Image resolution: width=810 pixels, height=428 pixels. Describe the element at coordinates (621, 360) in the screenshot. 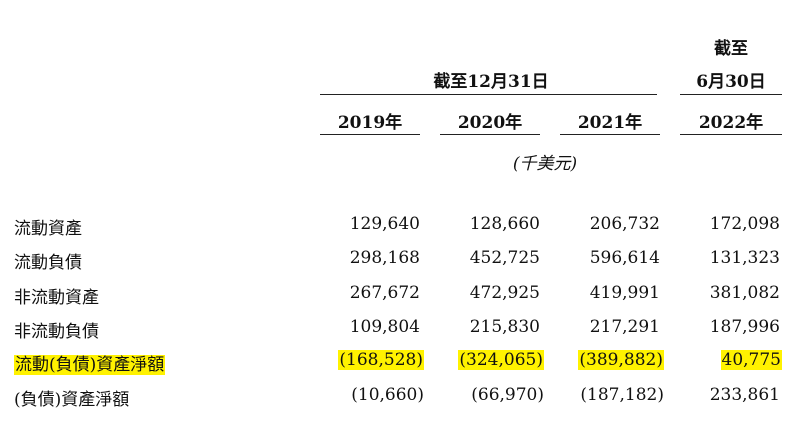

I see `cell-value: (389,882)` at that location.